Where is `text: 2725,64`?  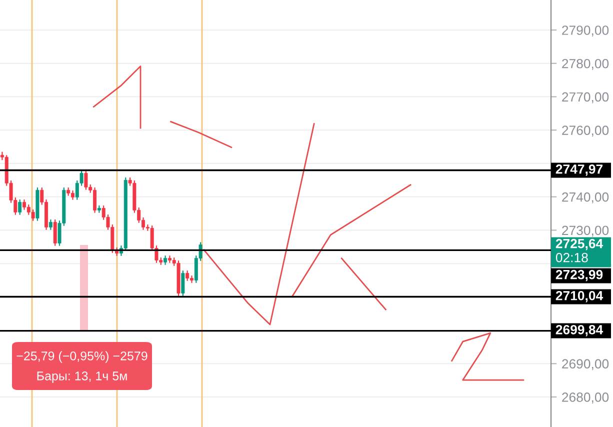 text: 2725,64 is located at coordinates (580, 244).